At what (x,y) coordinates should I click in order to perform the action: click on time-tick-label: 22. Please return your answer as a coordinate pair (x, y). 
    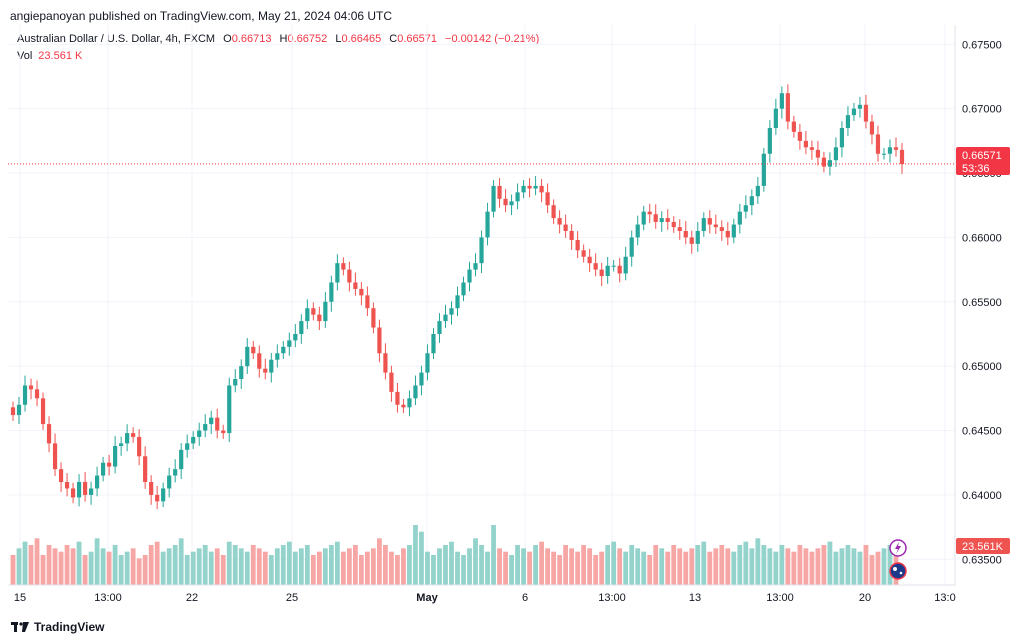
    Looking at the image, I should click on (192, 598).